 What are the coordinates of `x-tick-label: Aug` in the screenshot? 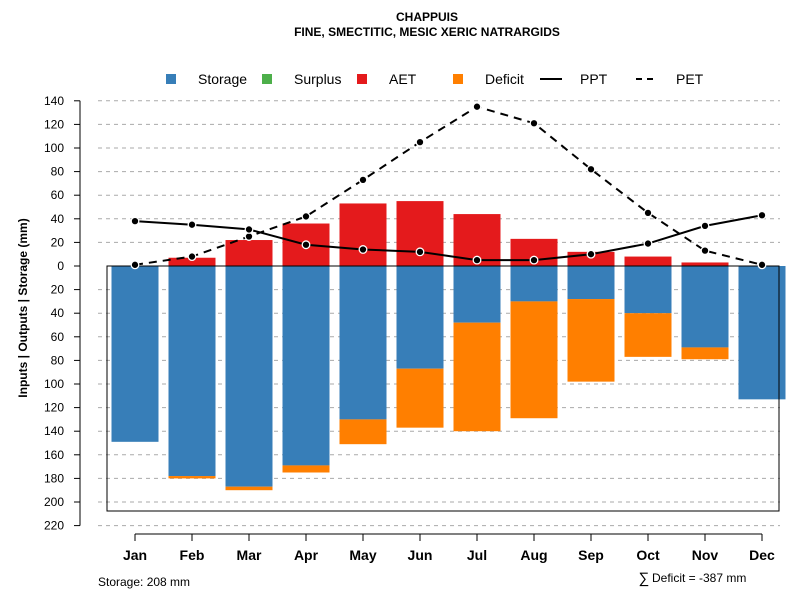 It's located at (533, 555).